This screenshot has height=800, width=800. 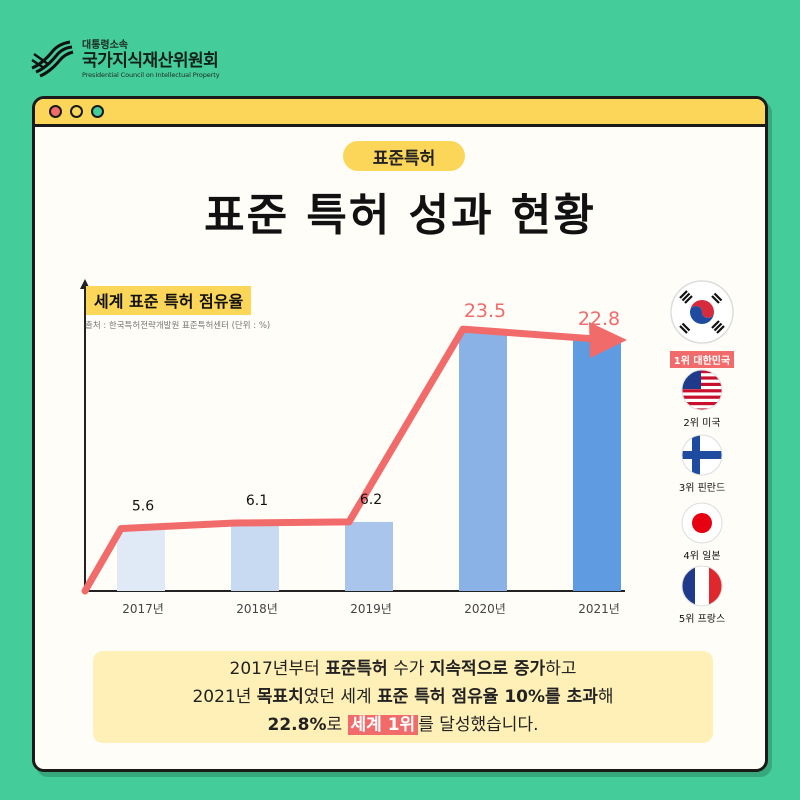 I want to click on ranking-item-5: 5위 프랑스, so click(x=702, y=595).